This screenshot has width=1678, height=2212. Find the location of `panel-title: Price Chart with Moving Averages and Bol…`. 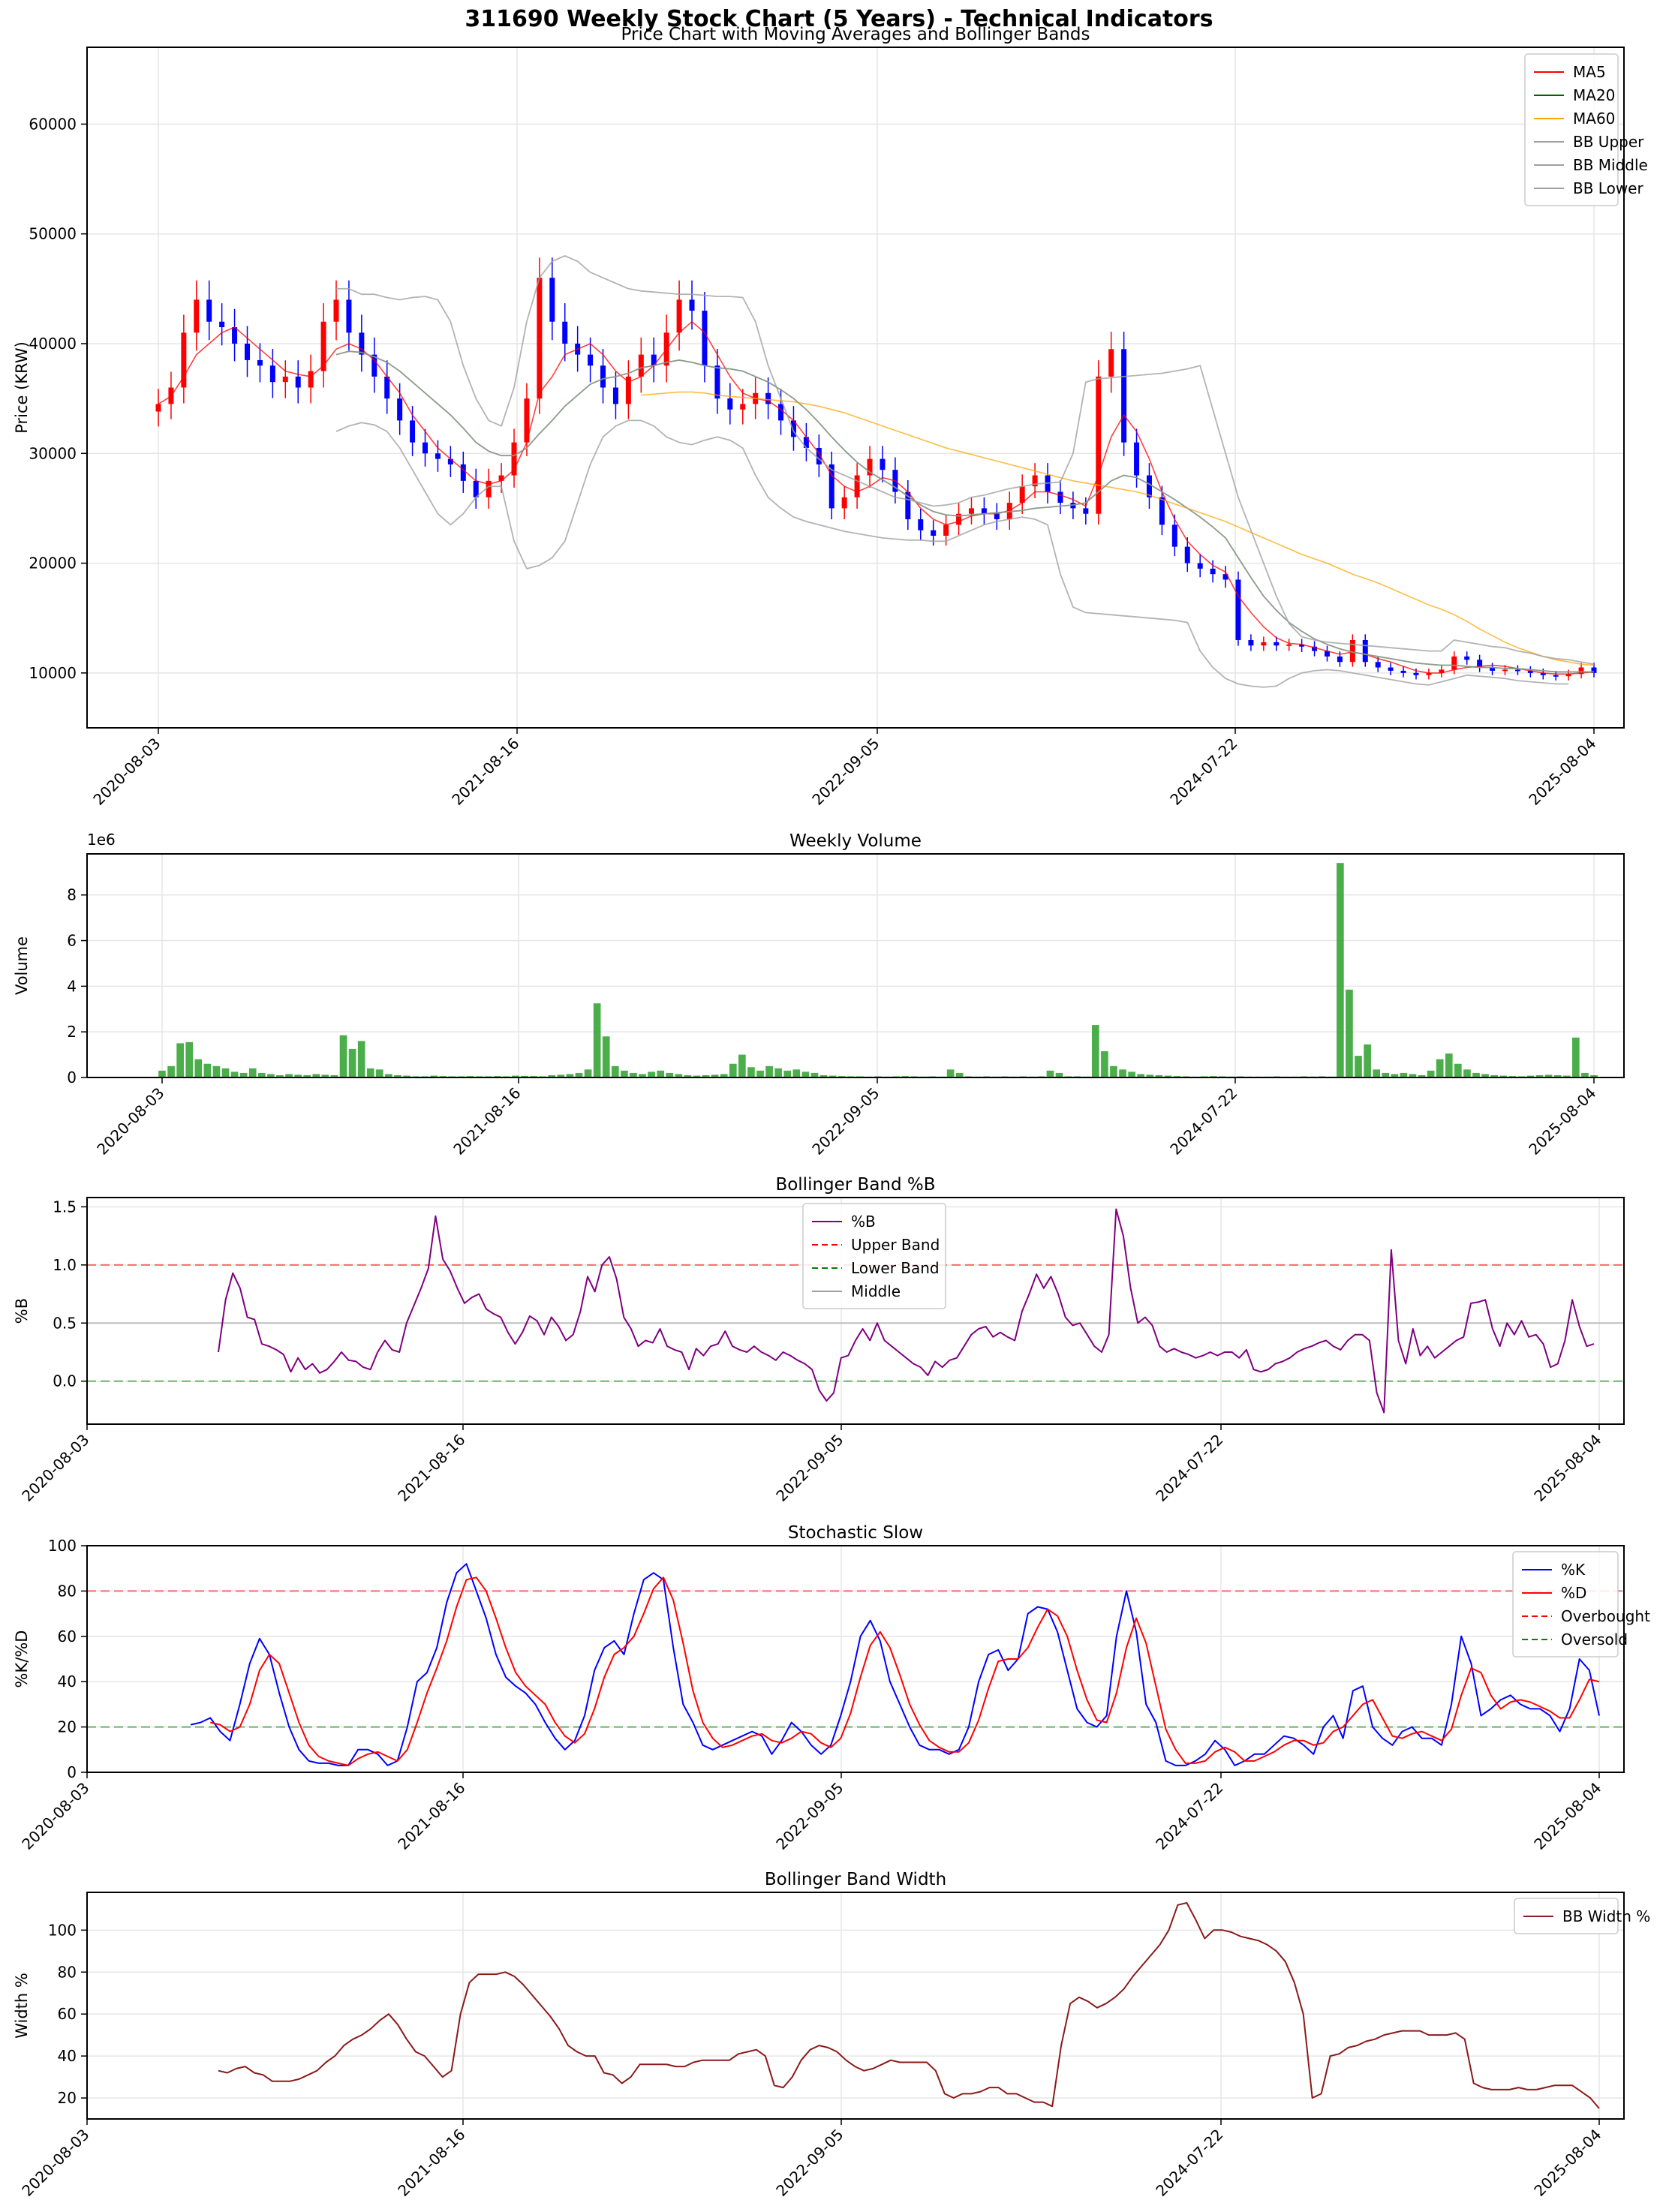

panel-title: Price Chart with Moving Averages and Bol… is located at coordinates (856, 34).